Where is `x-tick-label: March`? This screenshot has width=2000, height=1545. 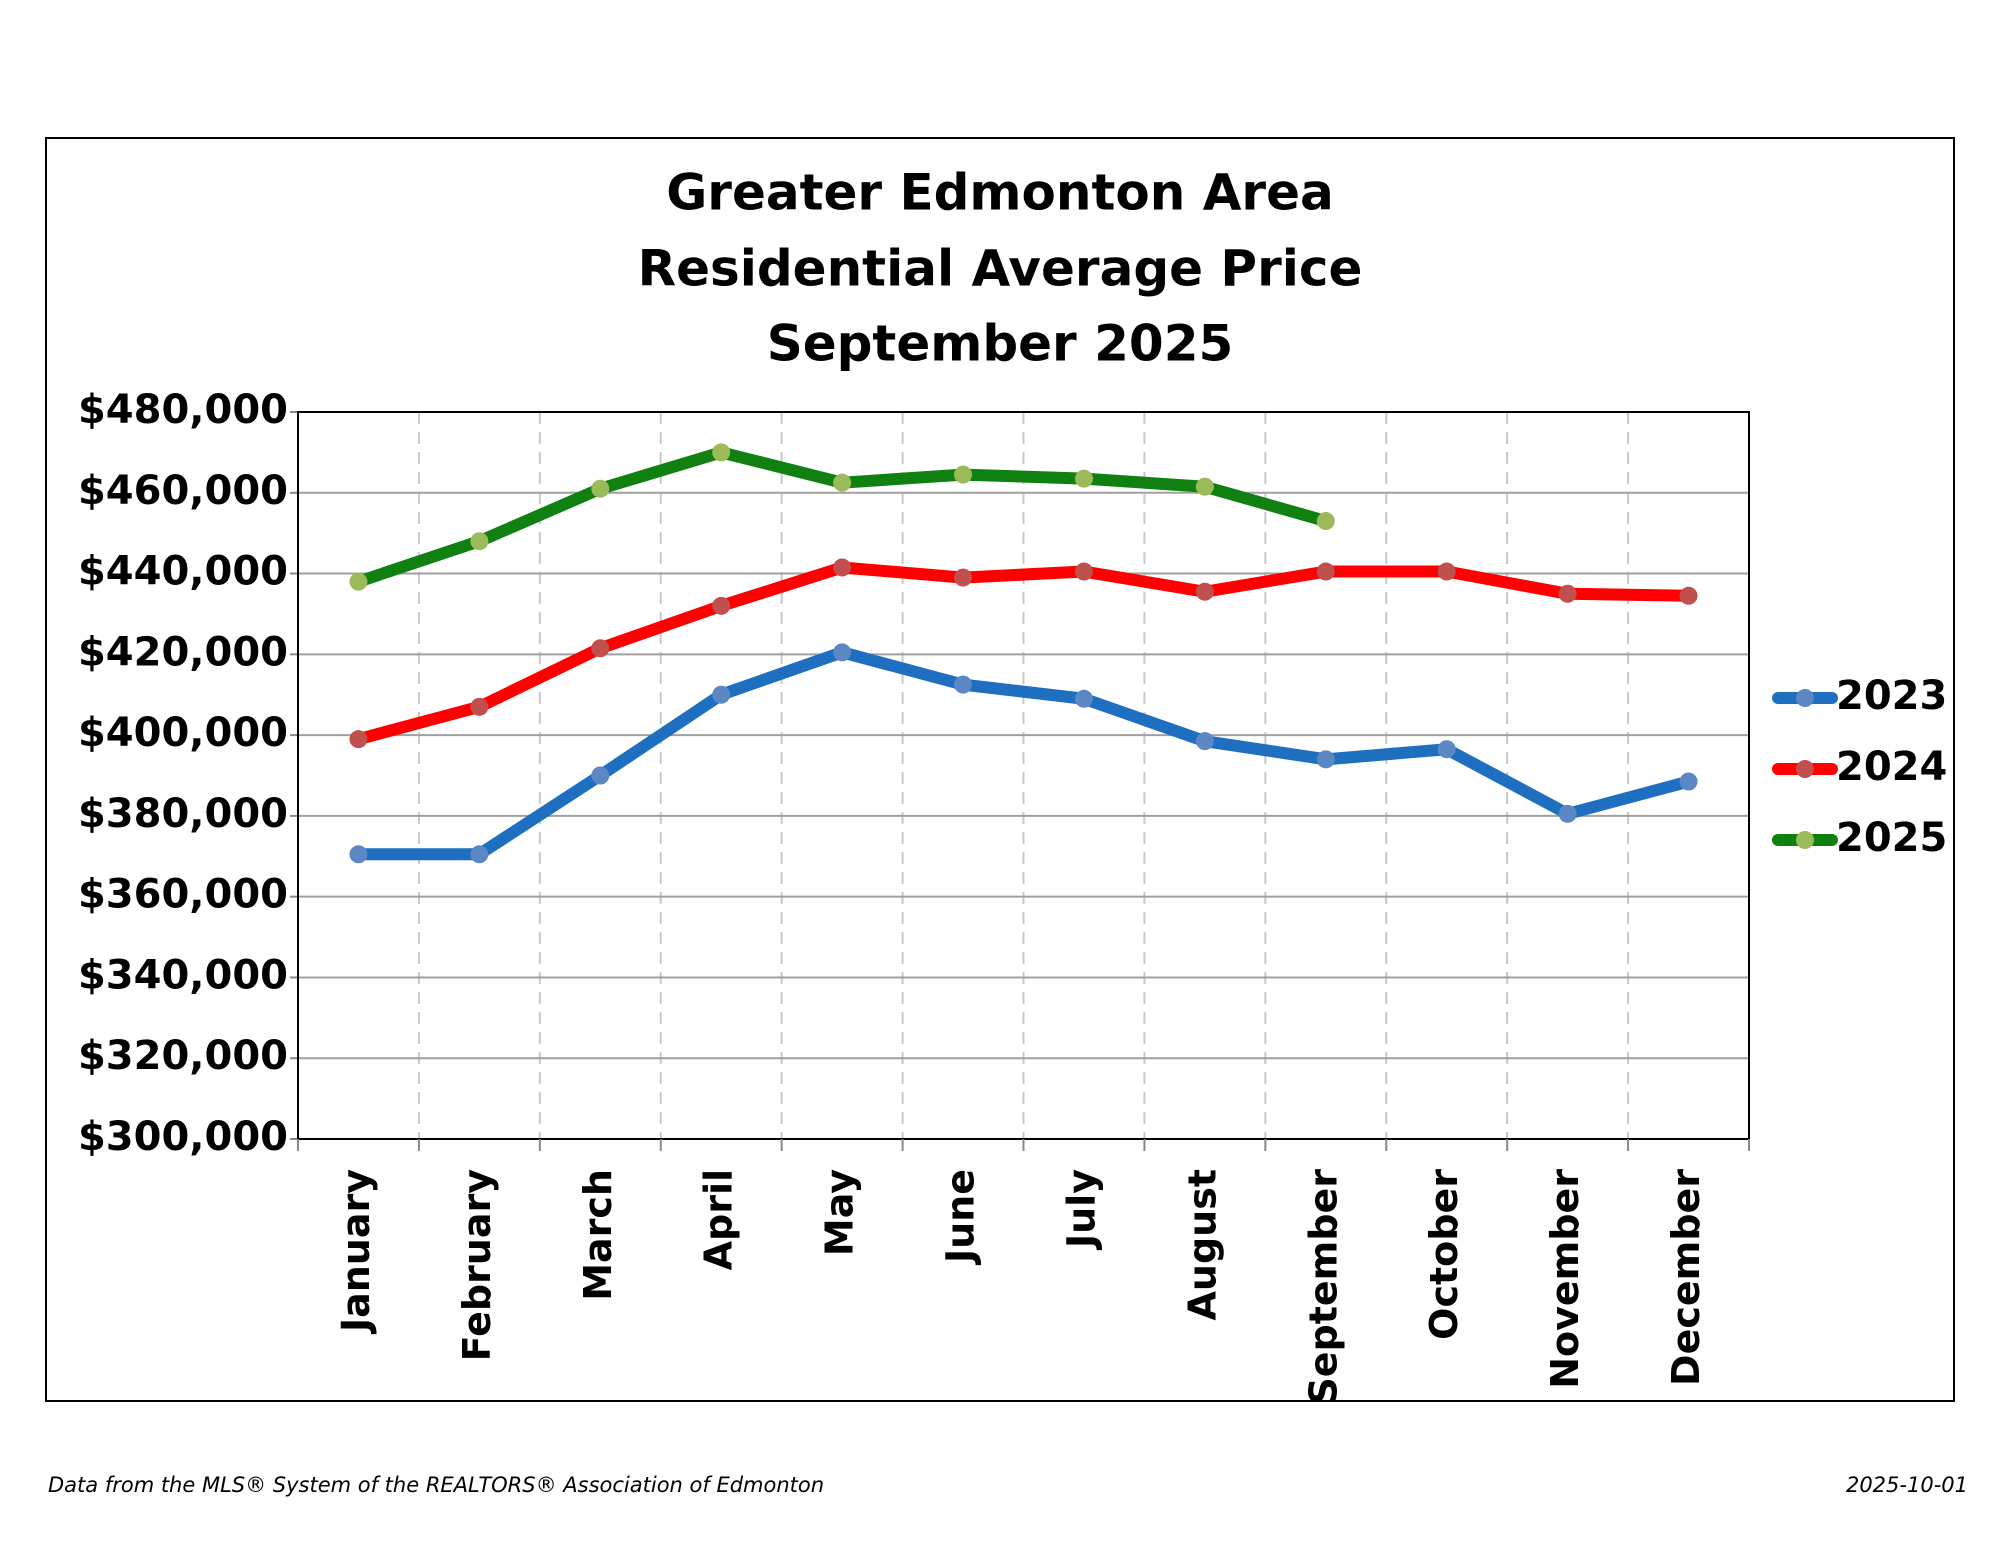
x-tick-label: March is located at coordinates (598, 1235).